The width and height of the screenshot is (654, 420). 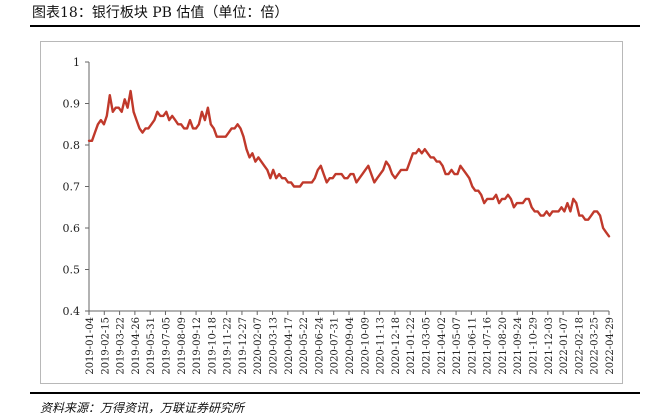 I want to click on x-tick-label: 2021-10-29, so click(x=534, y=346).